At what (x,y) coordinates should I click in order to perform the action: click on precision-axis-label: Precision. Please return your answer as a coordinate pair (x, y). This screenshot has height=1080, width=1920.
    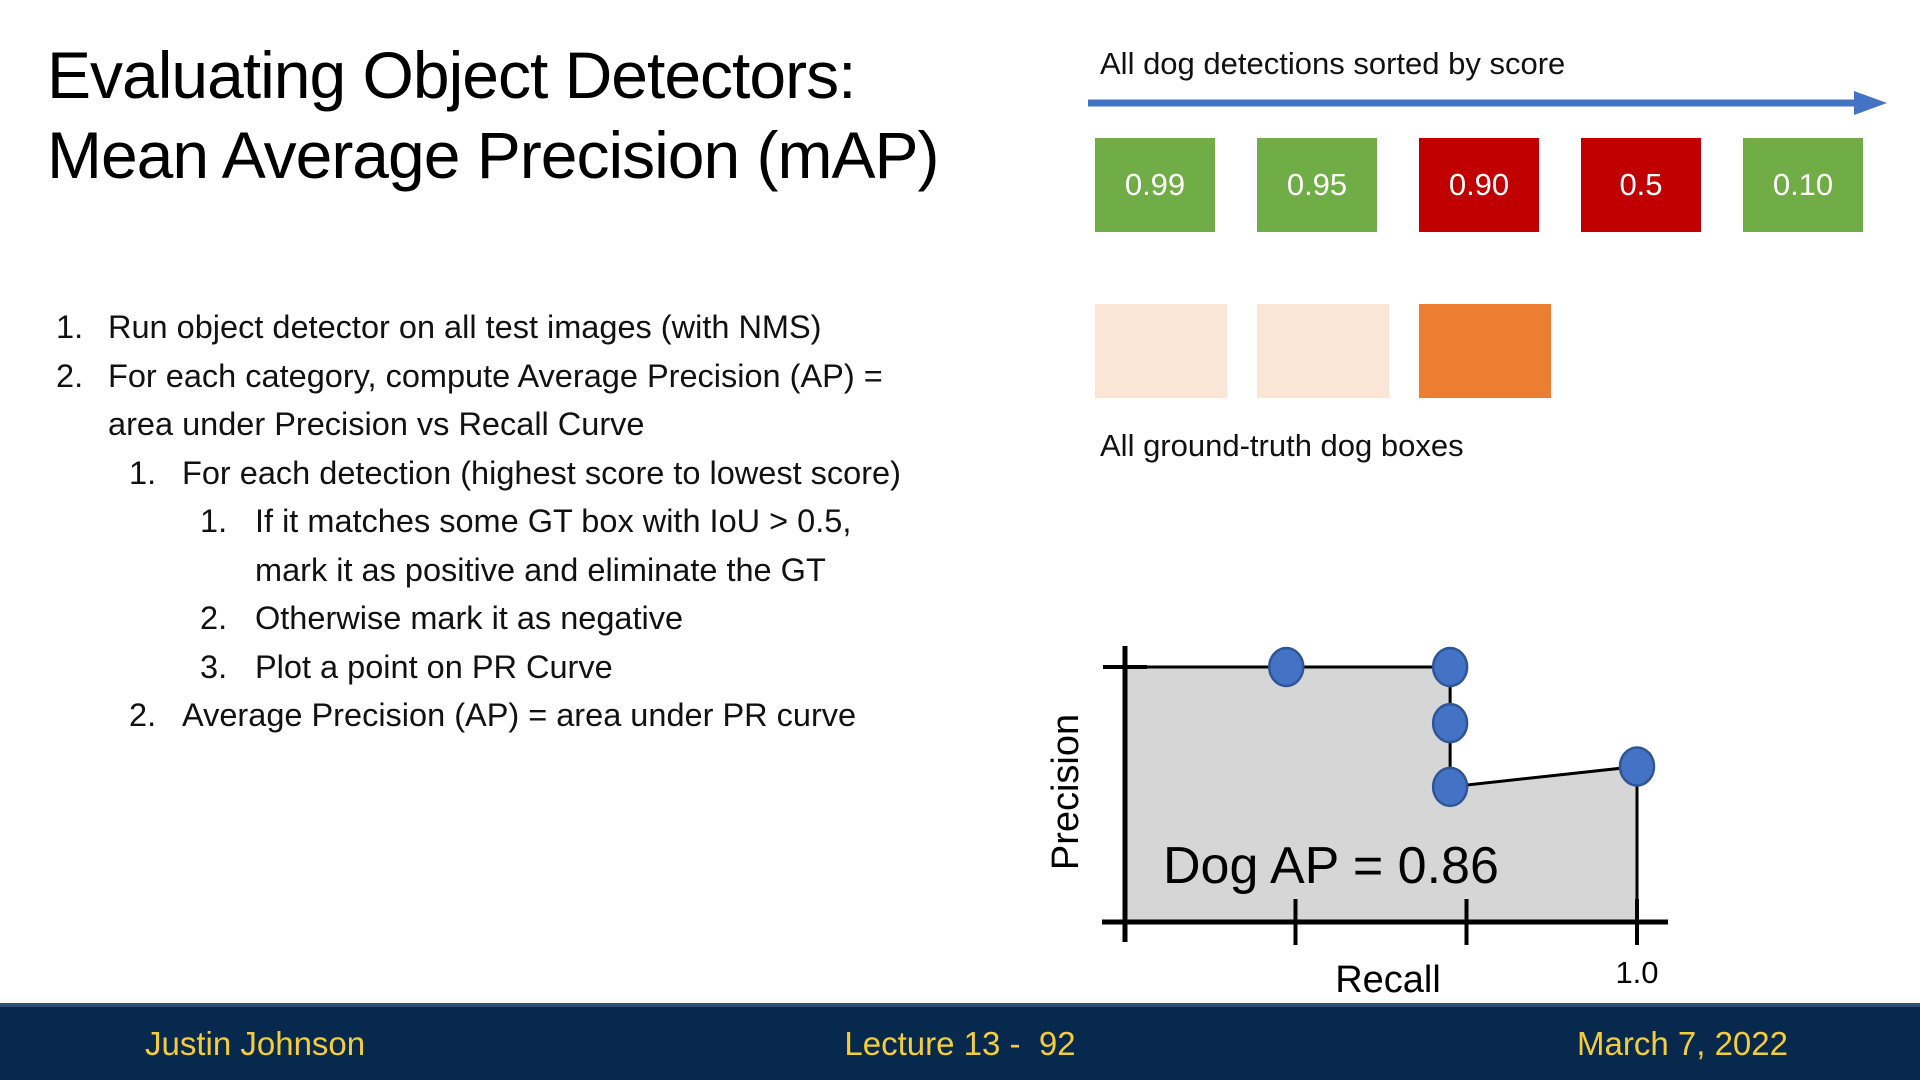
    Looking at the image, I should click on (1066, 792).